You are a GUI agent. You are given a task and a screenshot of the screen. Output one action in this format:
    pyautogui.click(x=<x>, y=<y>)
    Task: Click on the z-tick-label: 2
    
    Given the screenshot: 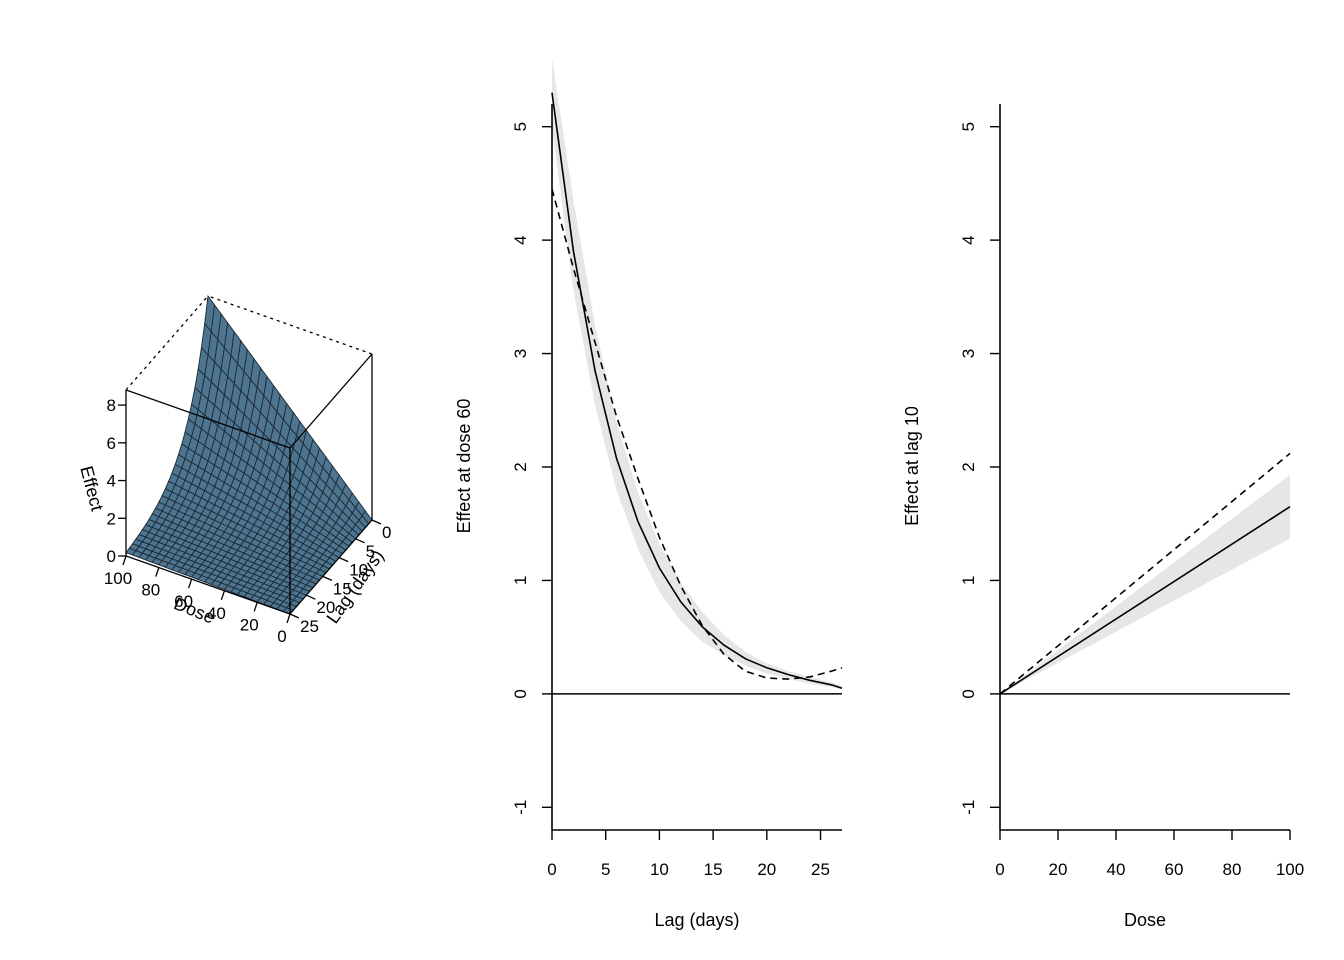 What is the action you would take?
    pyautogui.click(x=111, y=518)
    